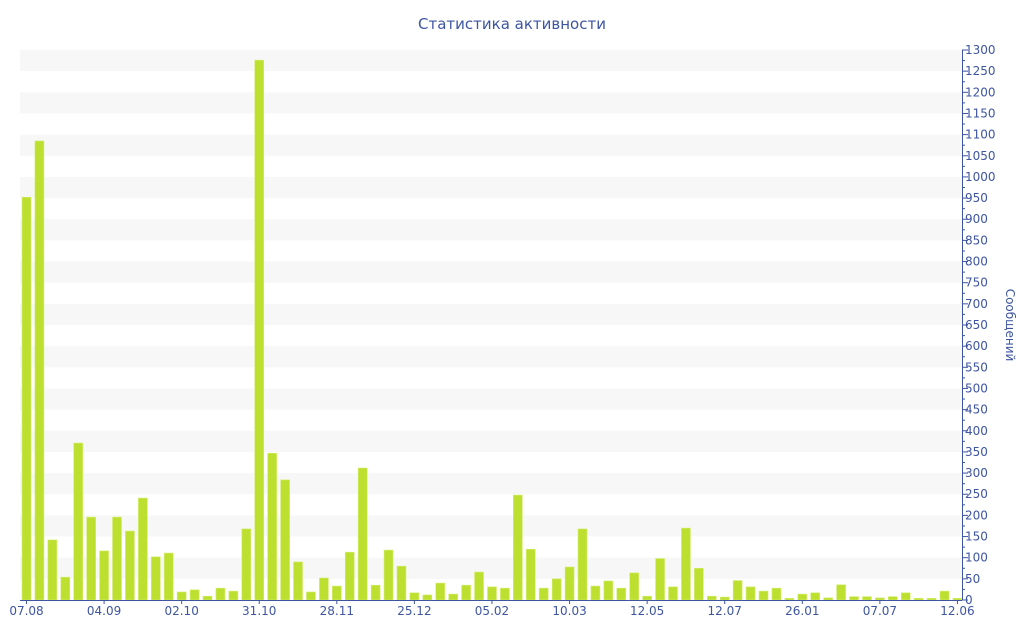  Describe the element at coordinates (976, 452) in the screenshot. I see `y-tick-label: 350` at that location.